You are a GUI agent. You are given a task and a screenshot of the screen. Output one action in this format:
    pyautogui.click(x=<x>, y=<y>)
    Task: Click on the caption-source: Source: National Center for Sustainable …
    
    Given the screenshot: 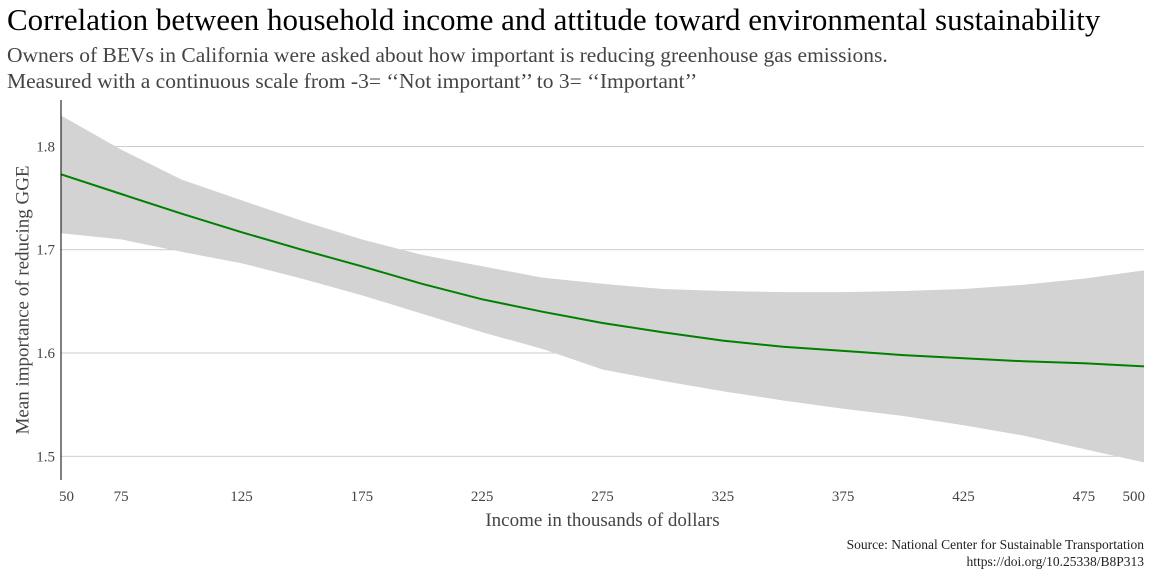 What is the action you would take?
    pyautogui.click(x=995, y=544)
    